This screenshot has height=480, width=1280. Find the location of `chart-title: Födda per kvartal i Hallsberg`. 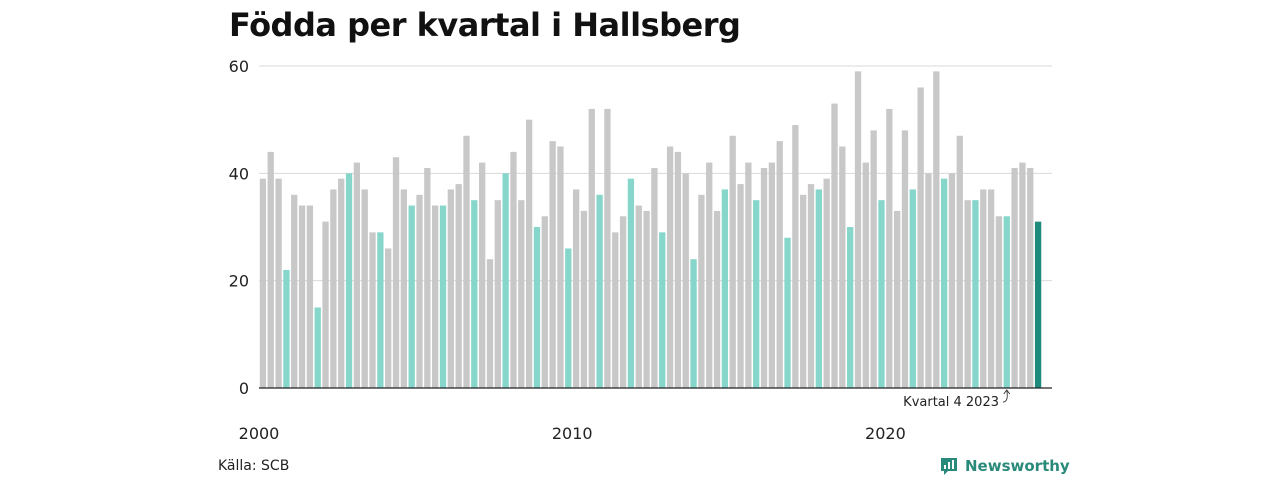

chart-title: Födda per kvartal i Hallsberg is located at coordinates (485, 25).